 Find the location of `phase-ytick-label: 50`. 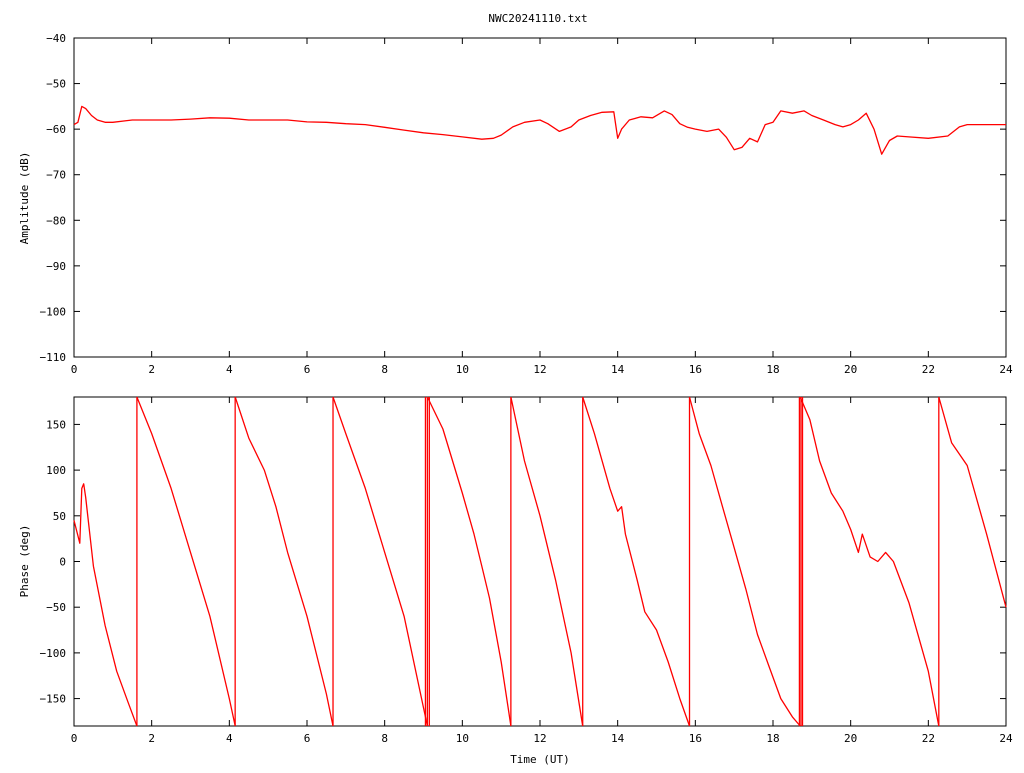

phase-ytick-label: 50 is located at coordinates (59, 516).